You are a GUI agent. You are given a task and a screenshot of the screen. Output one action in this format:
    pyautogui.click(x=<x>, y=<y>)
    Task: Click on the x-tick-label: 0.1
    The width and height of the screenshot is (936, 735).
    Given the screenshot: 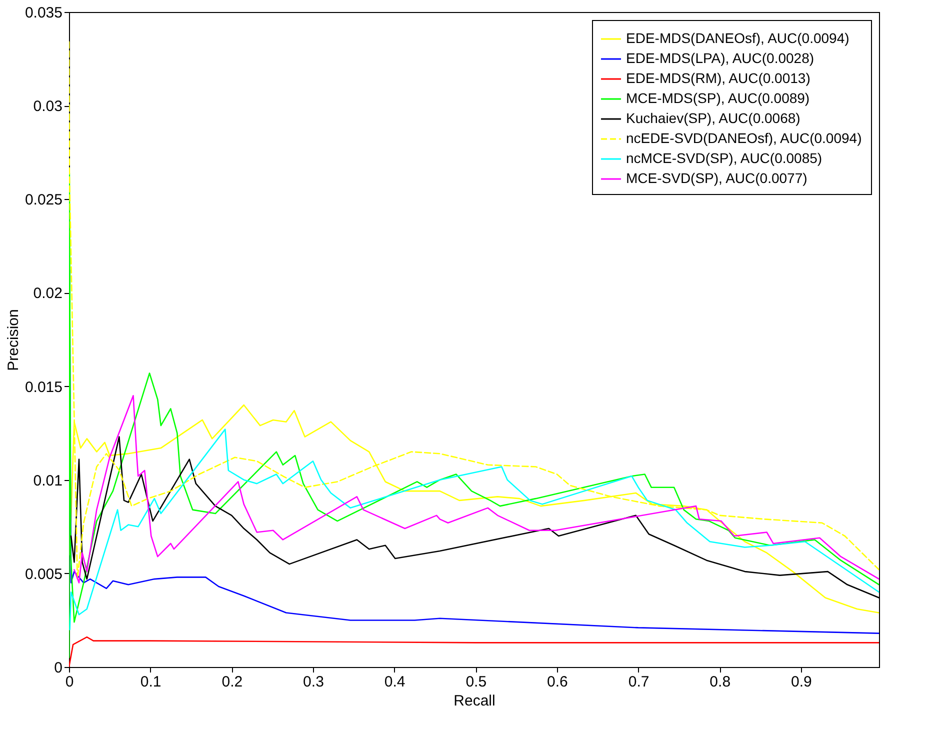 What is the action you would take?
    pyautogui.click(x=151, y=682)
    